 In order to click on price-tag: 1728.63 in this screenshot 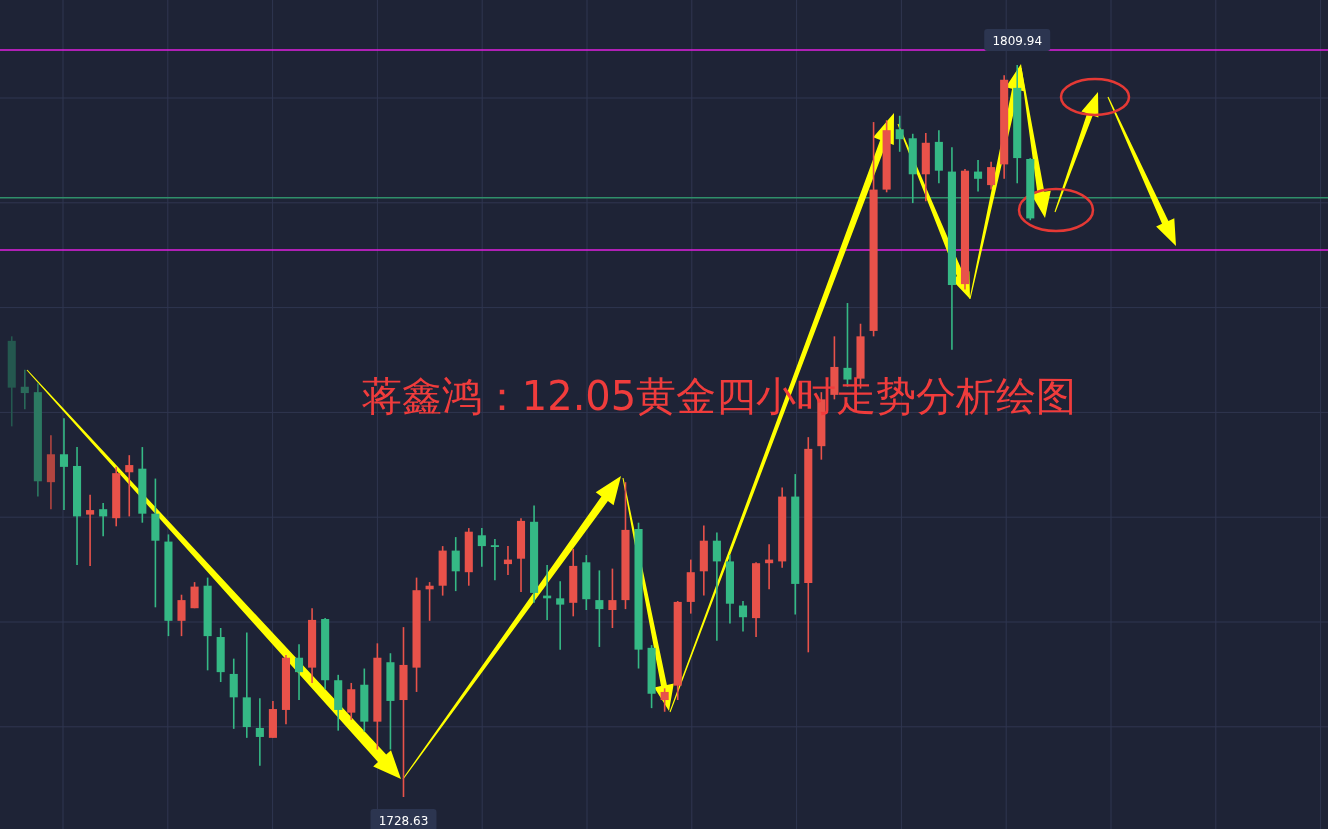, I will do `click(403, 819)`.